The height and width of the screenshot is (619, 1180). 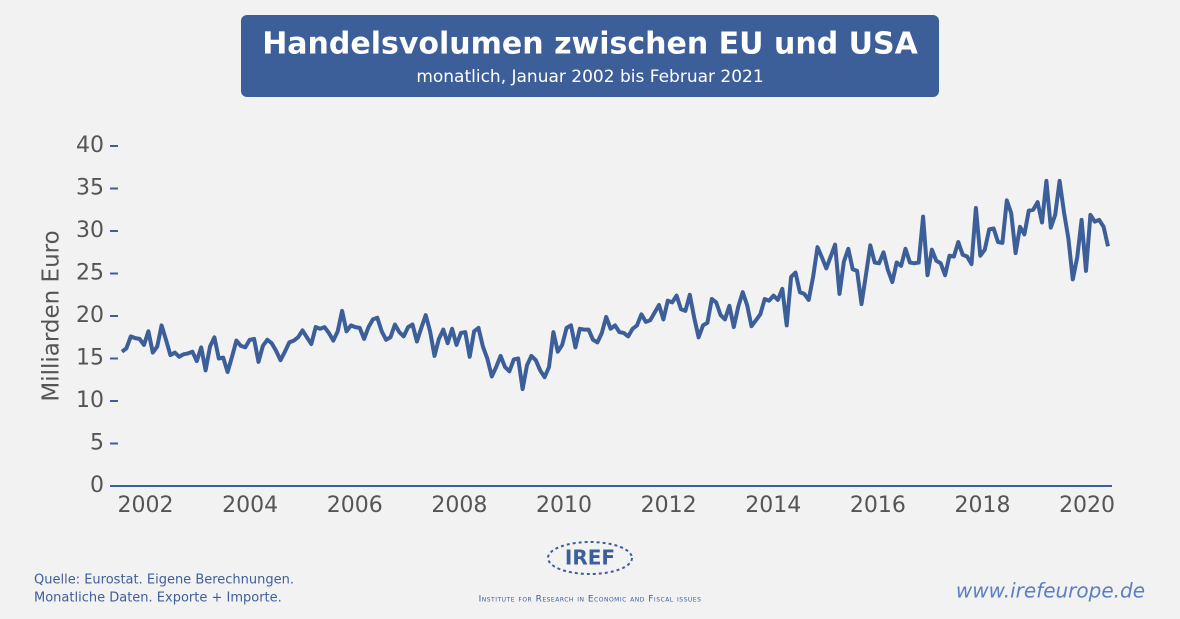 I want to click on x-tick-label: 2010, so click(x=564, y=505).